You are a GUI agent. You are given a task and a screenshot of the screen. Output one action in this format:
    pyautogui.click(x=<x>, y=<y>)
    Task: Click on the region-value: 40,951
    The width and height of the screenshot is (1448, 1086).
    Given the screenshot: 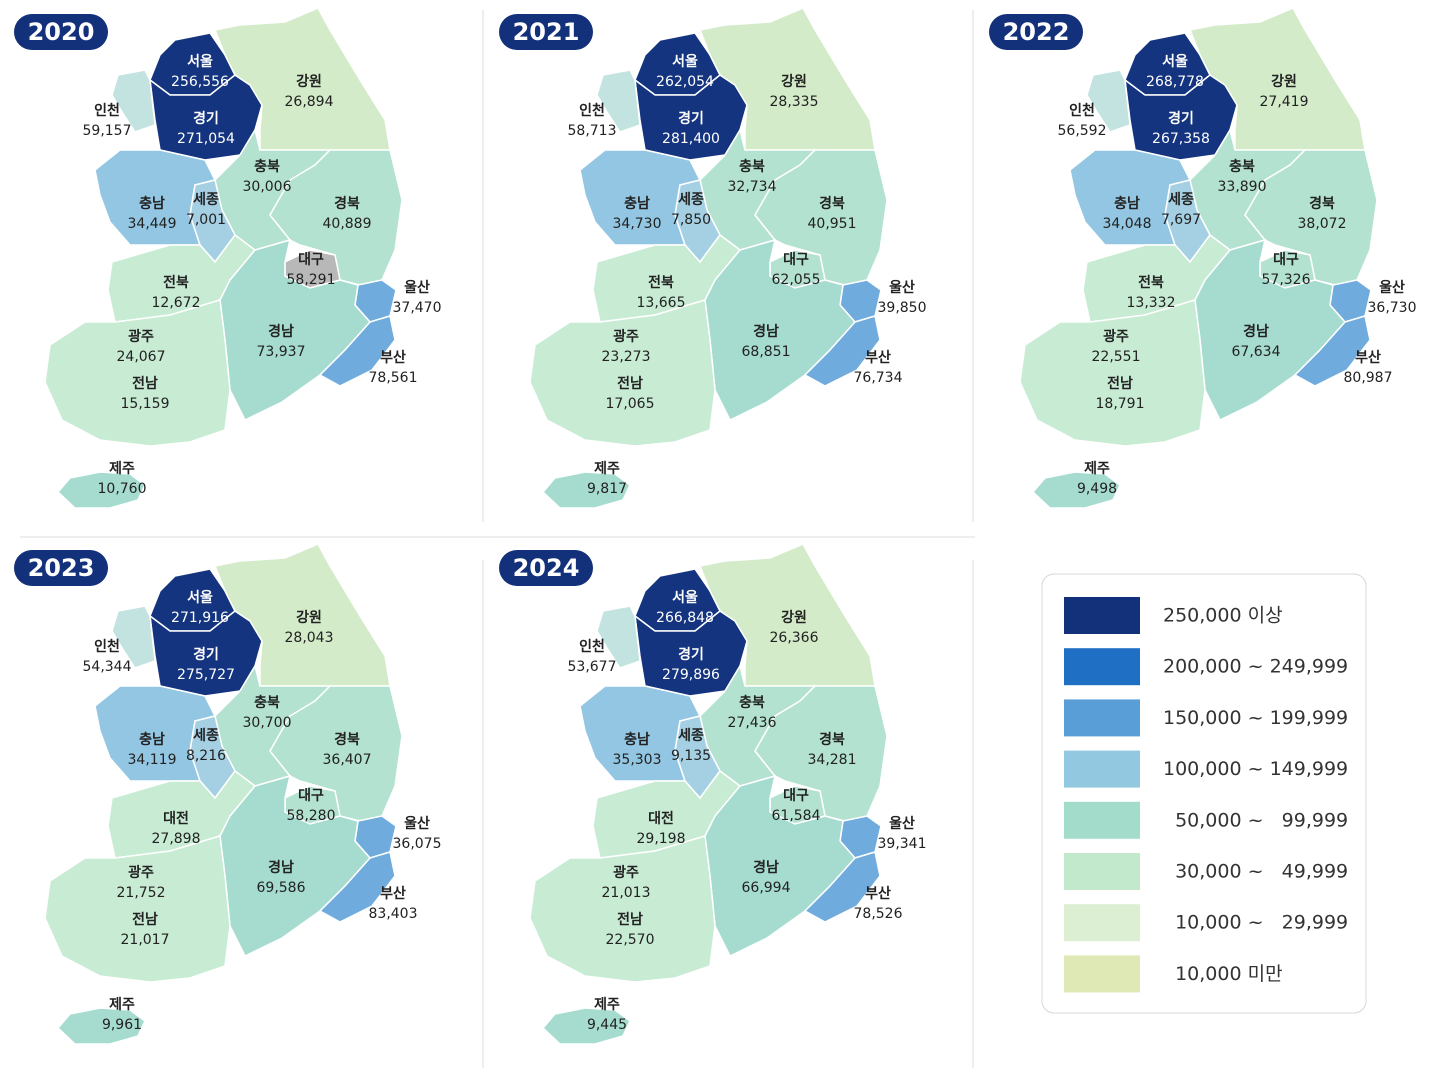 What is the action you would take?
    pyautogui.click(x=832, y=224)
    